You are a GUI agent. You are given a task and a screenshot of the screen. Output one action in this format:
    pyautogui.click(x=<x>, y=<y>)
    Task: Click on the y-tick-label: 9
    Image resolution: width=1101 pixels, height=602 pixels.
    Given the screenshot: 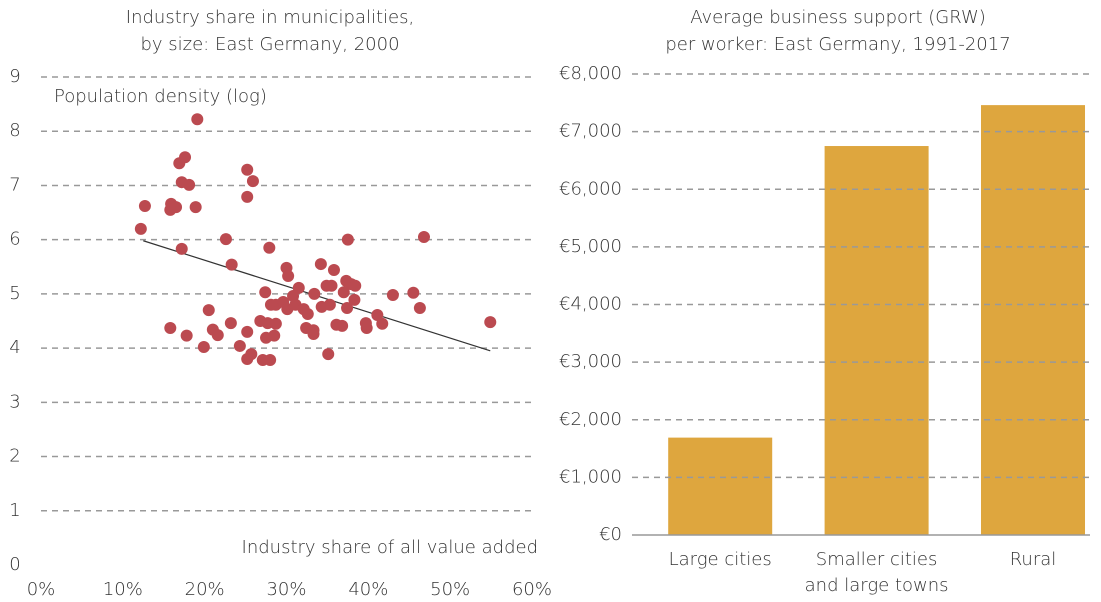 What is the action you would take?
    pyautogui.click(x=14, y=76)
    